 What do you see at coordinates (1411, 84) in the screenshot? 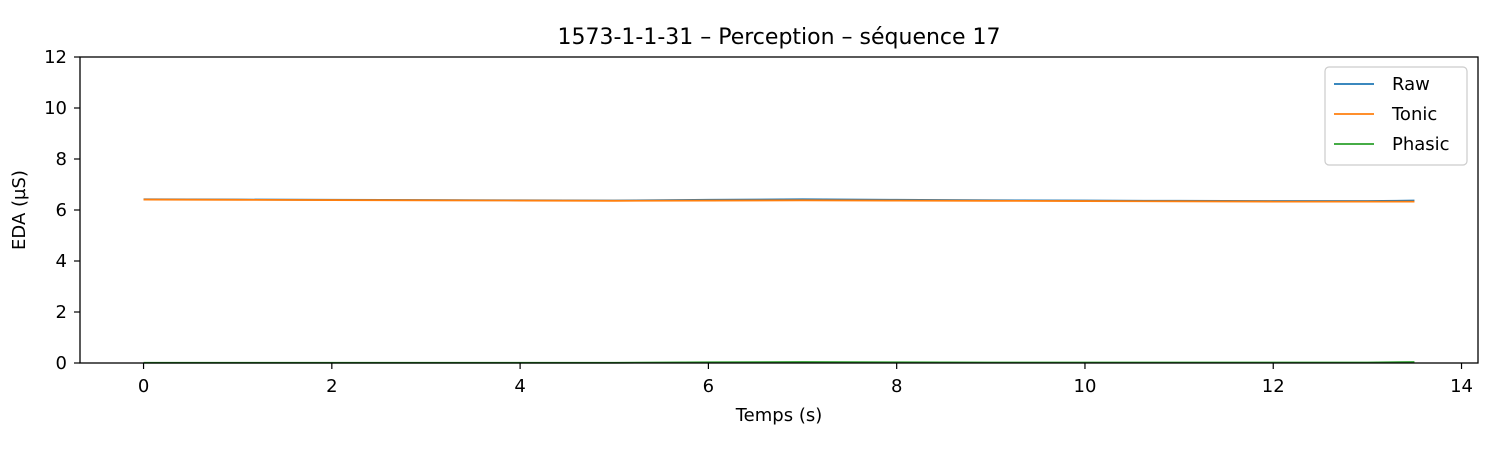
I see `legend-label-raw: Raw` at bounding box center [1411, 84].